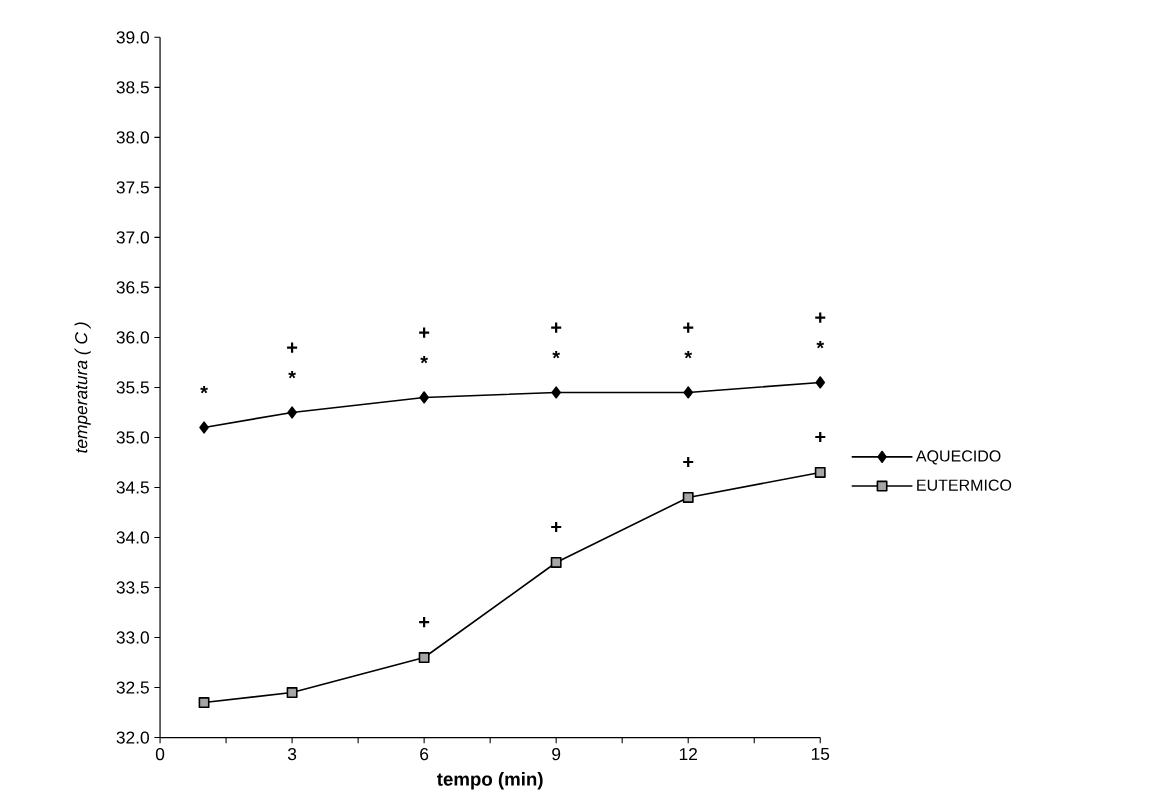 The image size is (1155, 807). I want to click on y-tick-label: 33.0, so click(132, 637).